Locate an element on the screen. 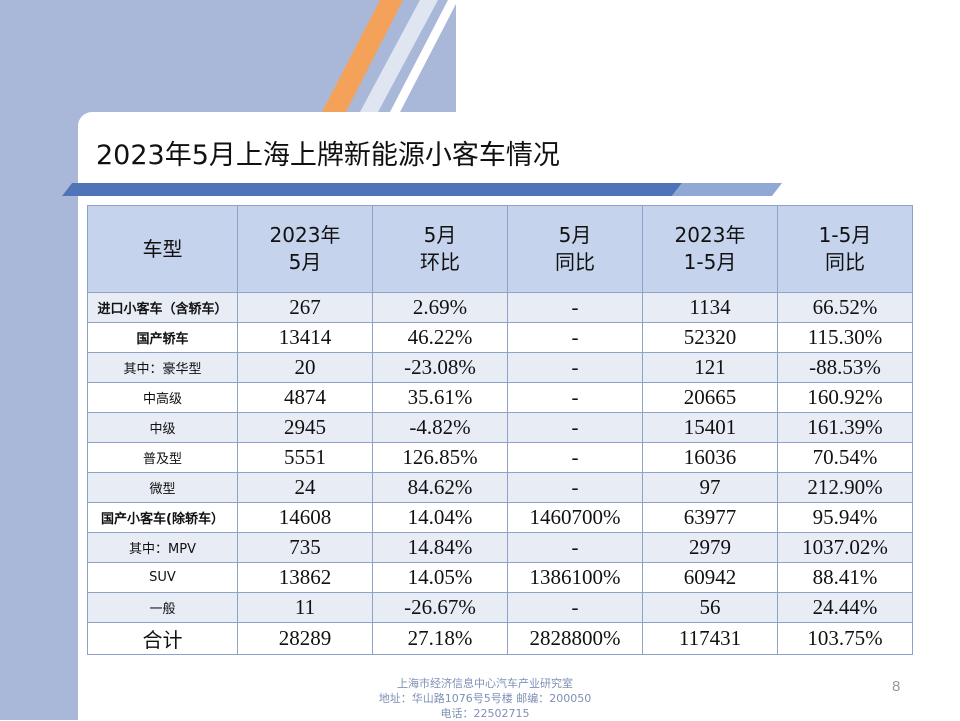 The image size is (960, 721). footer-organization: 上海市经济信息中心汽车产业研究室 is located at coordinates (485, 683).